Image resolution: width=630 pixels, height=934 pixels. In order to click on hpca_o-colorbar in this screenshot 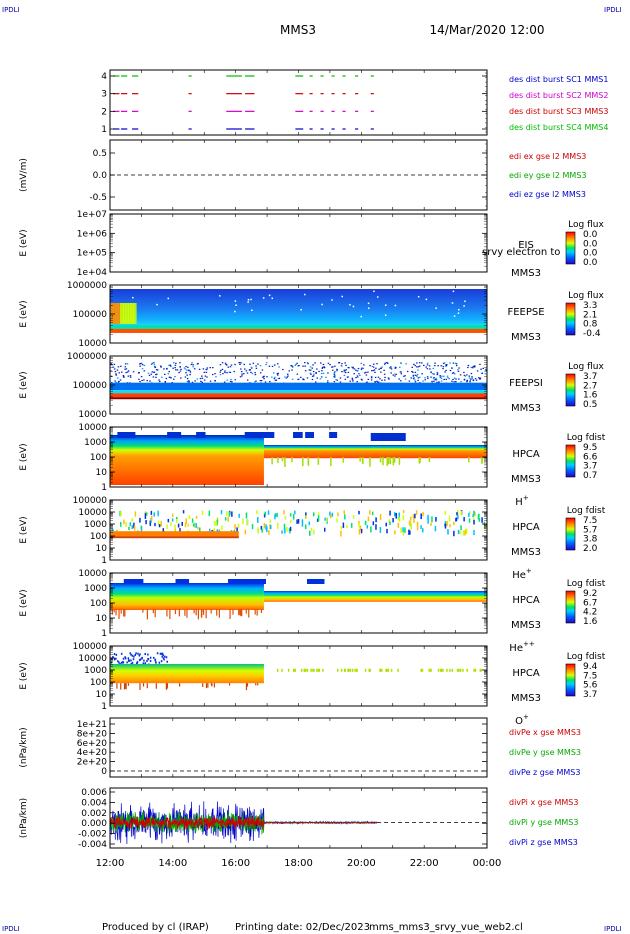, I will do `click(570, 680)`.